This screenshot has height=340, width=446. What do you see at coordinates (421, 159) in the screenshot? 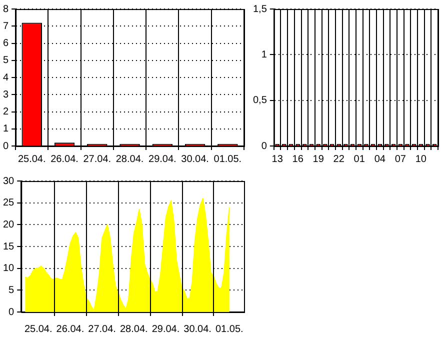
I see `x-tick-label: 10` at bounding box center [421, 159].